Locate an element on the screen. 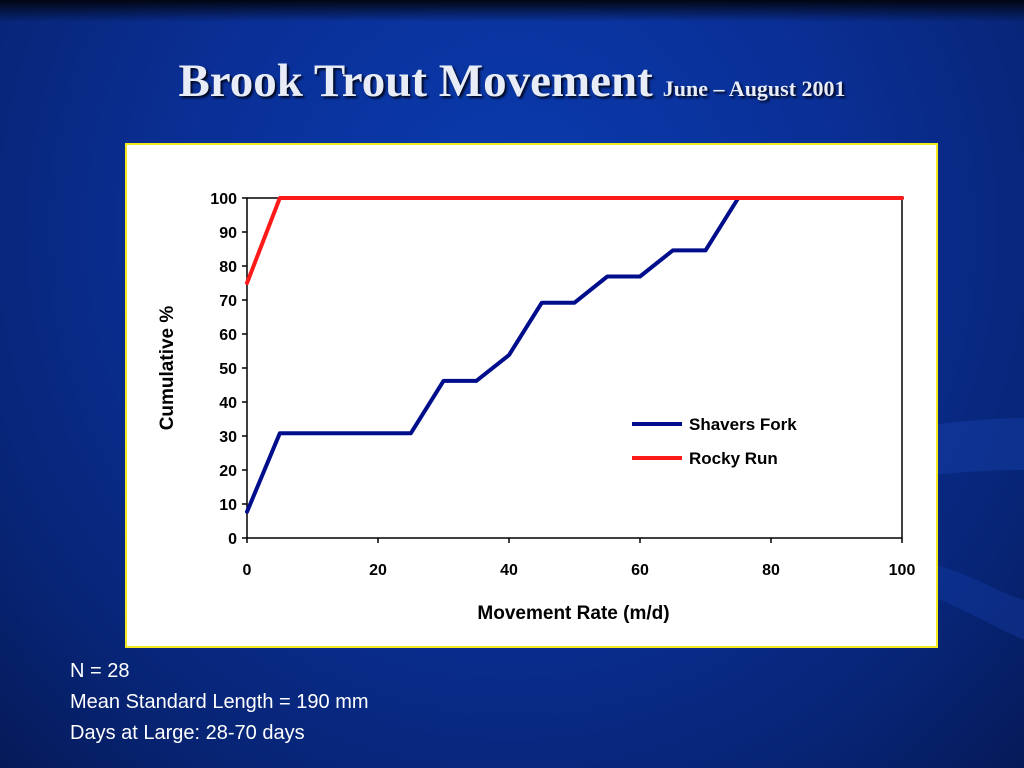 The image size is (1024, 768). y-tick-label: 70 is located at coordinates (228, 301).